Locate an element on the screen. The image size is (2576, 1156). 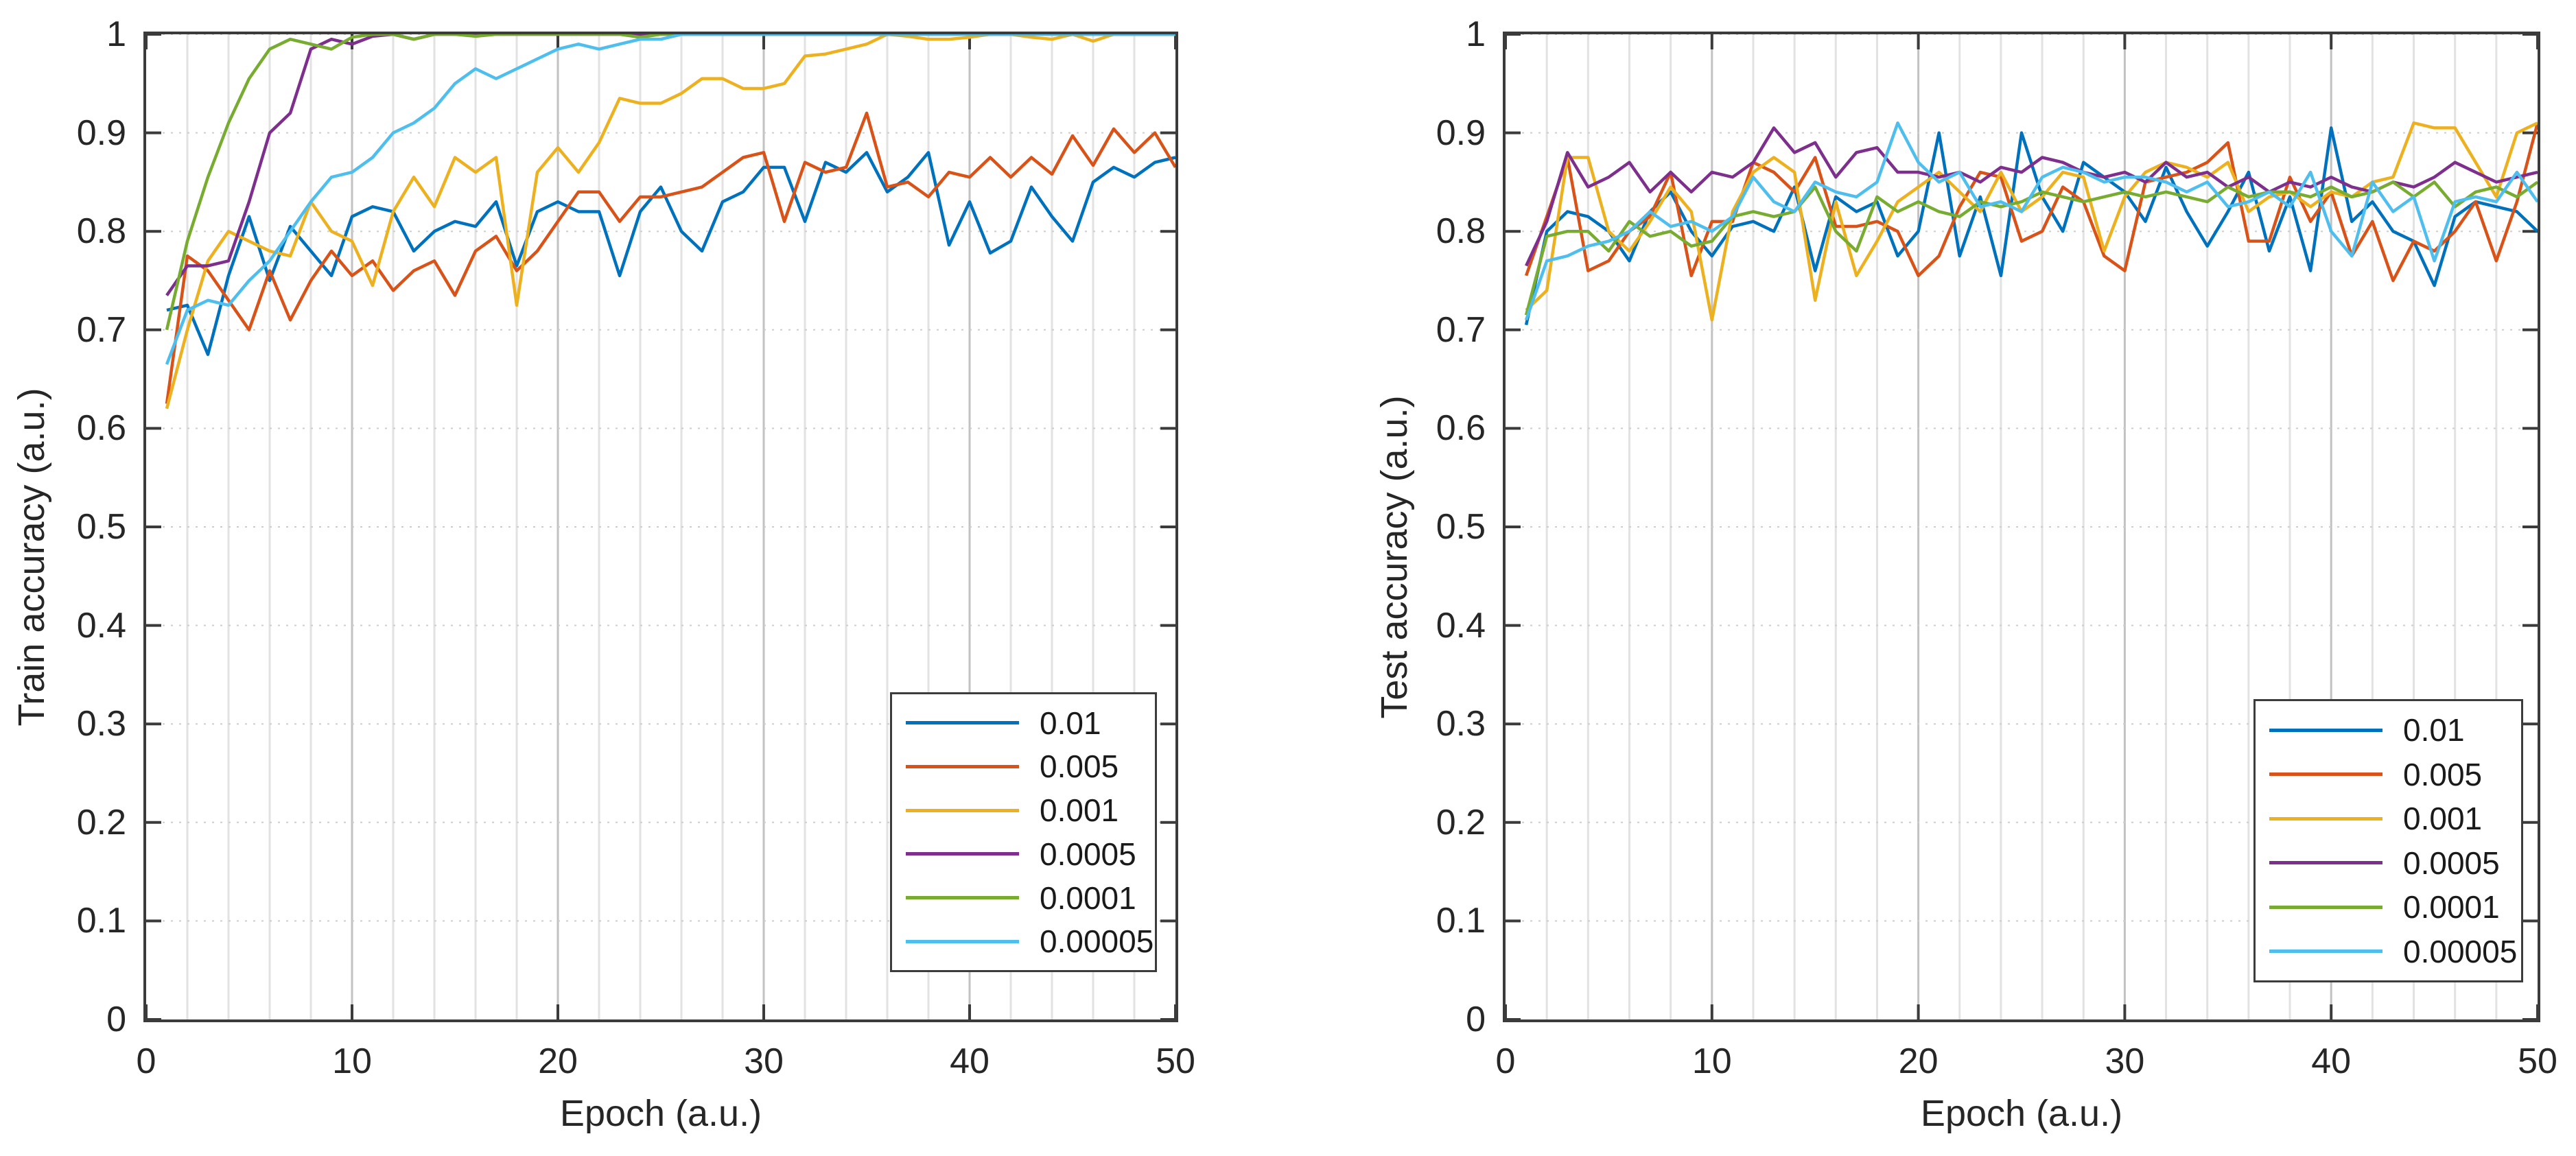
test-legend: 0.01 0.005 0.001 0.0005 0.0001 0.00005 is located at coordinates (2388, 840).